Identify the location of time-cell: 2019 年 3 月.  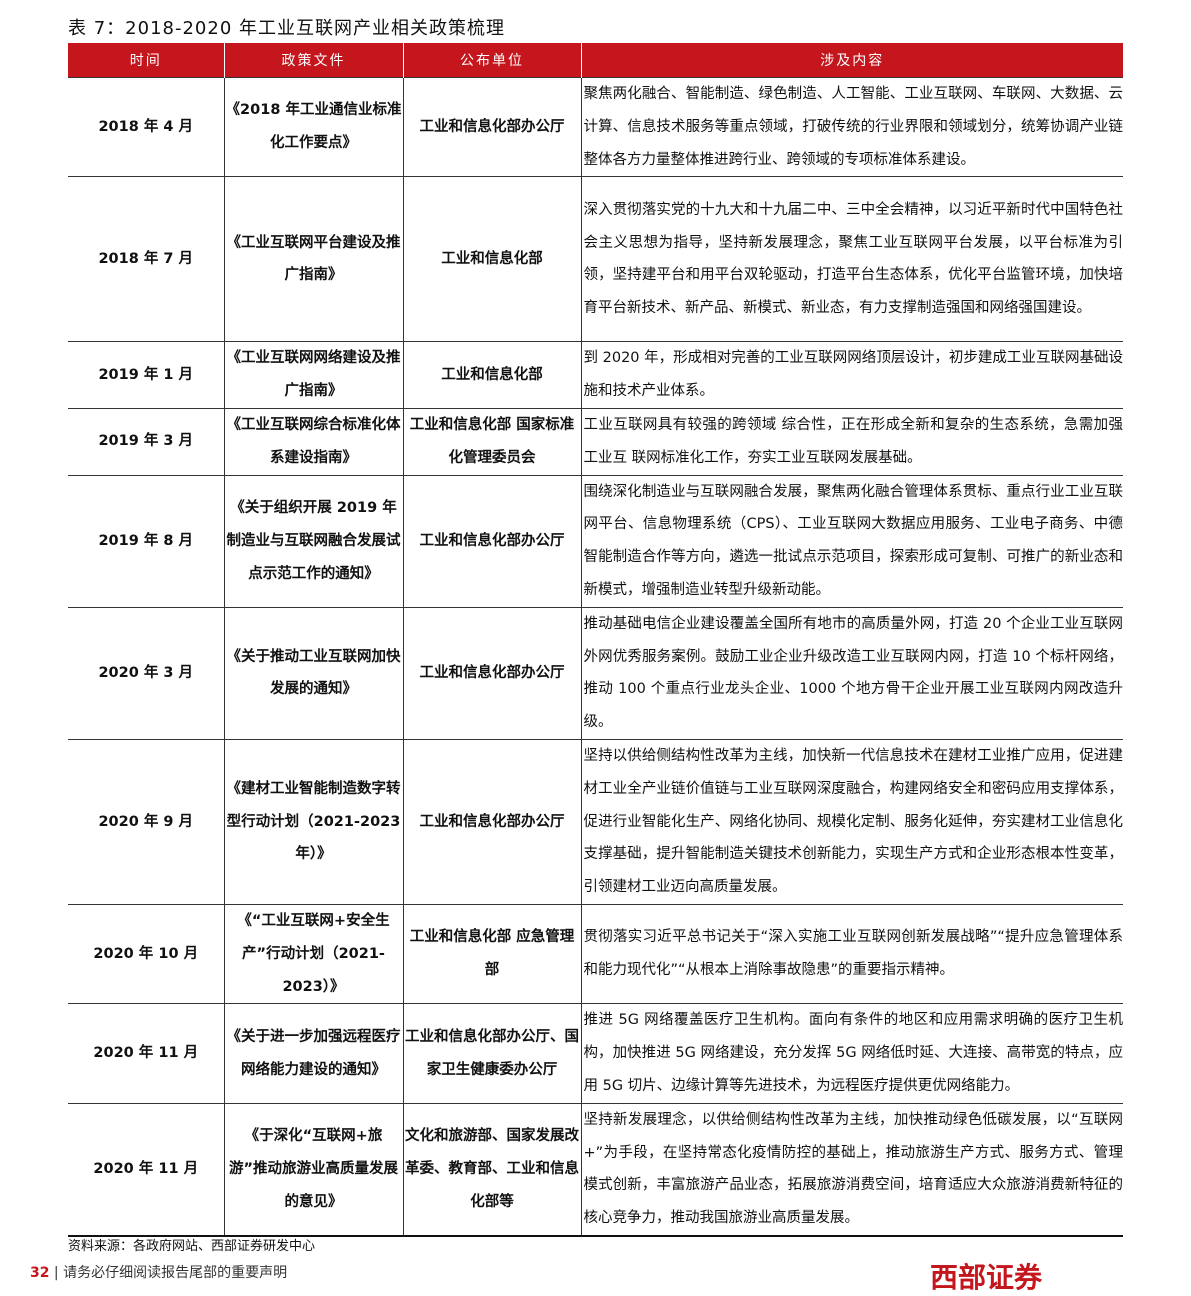
(146, 441).